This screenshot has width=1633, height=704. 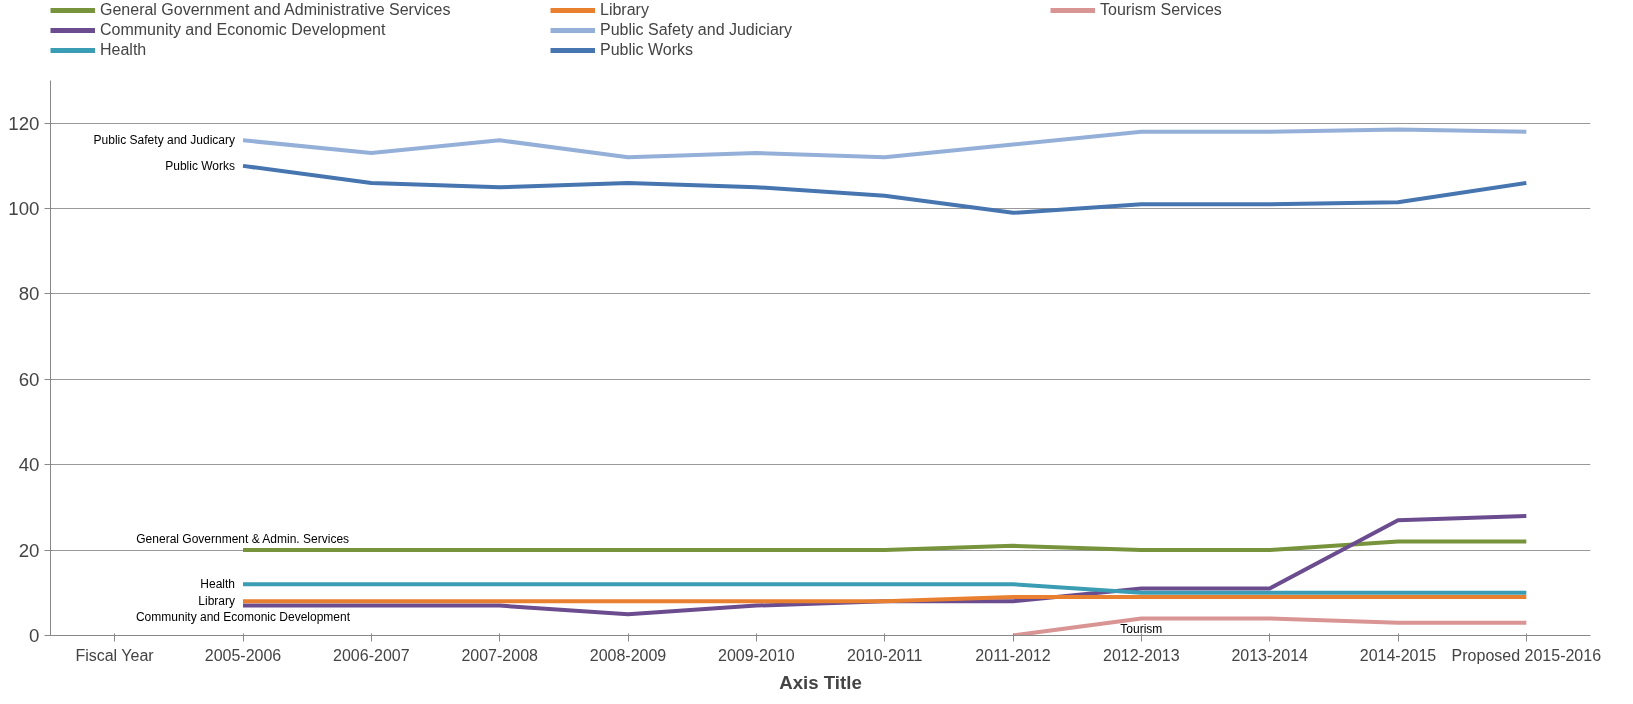 What do you see at coordinates (628, 655) in the screenshot?
I see `x-tick-label: 2008-2009` at bounding box center [628, 655].